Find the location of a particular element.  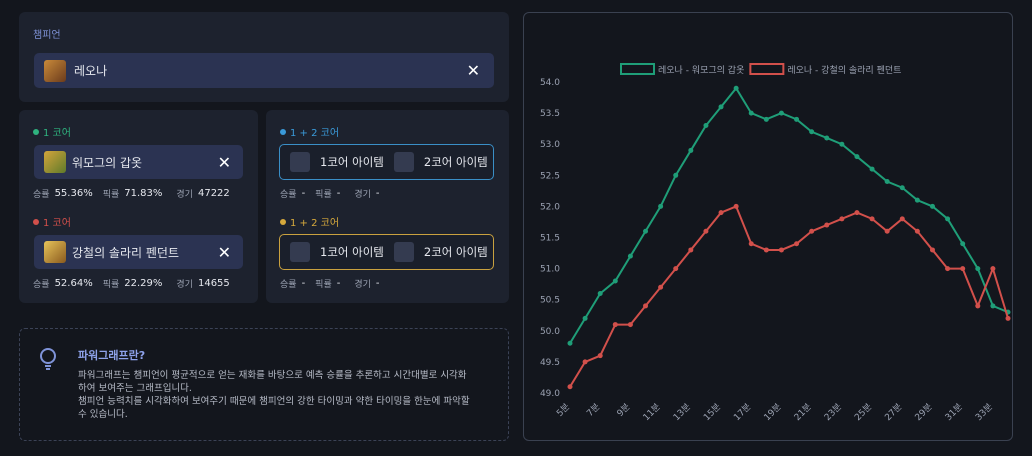

stat-value: 55.36% is located at coordinates (73, 193).